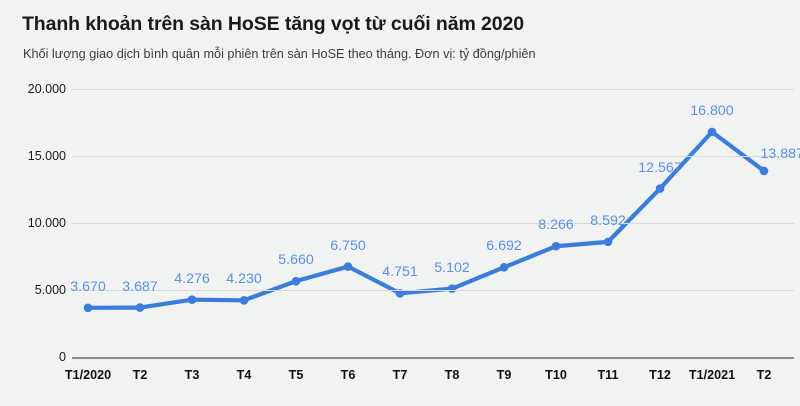 The width and height of the screenshot is (800, 406). What do you see at coordinates (296, 260) in the screenshot?
I see `data-point-label: 5.660` at bounding box center [296, 260].